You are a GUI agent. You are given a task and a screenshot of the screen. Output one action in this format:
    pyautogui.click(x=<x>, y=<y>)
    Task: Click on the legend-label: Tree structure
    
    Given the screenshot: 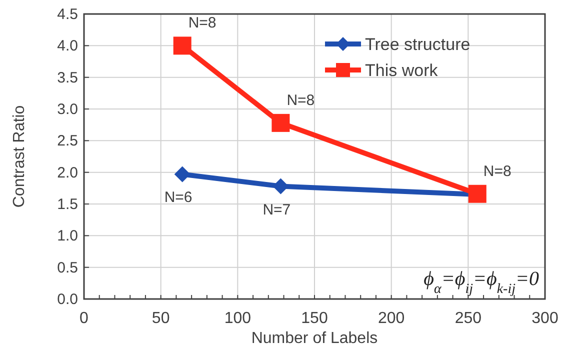 What is the action you would take?
    pyautogui.click(x=417, y=44)
    